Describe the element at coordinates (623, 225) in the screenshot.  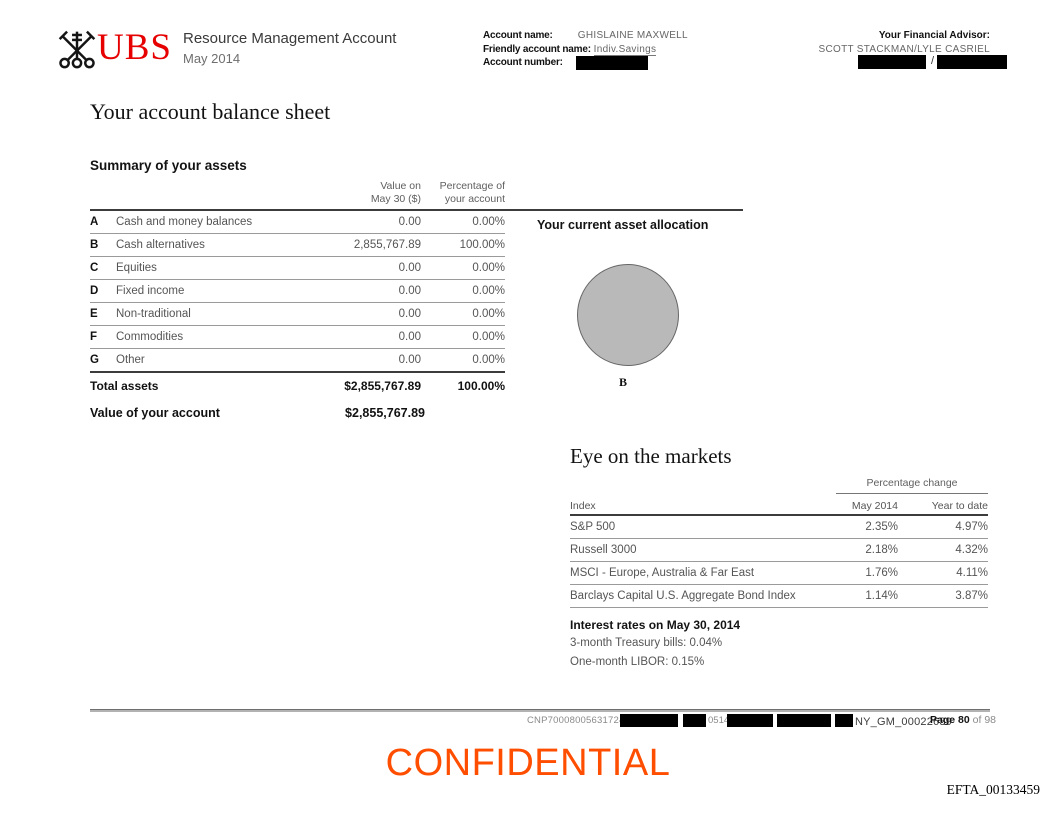
I see `allocation-heading: Your current asset allocation` at that location.